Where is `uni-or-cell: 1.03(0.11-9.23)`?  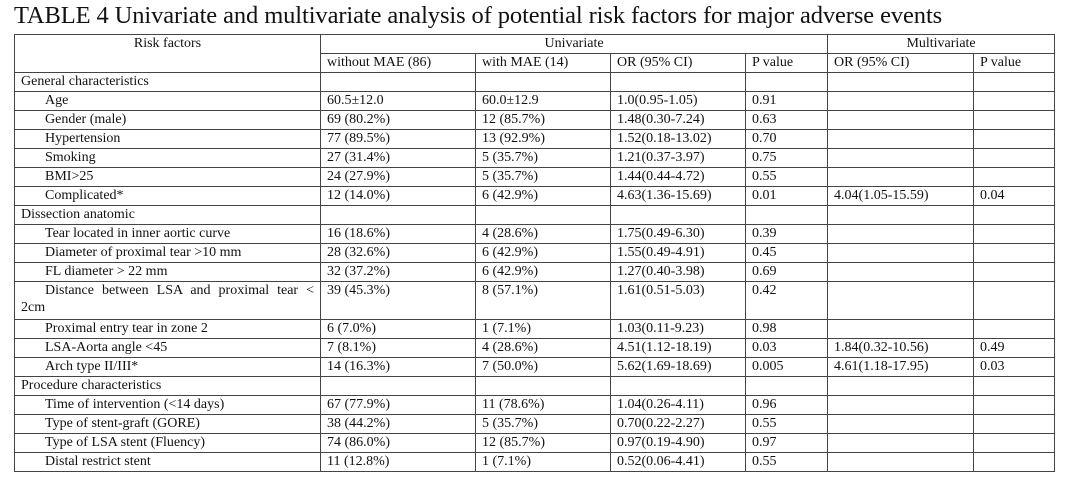 uni-or-cell: 1.03(0.11-9.23) is located at coordinates (678, 329).